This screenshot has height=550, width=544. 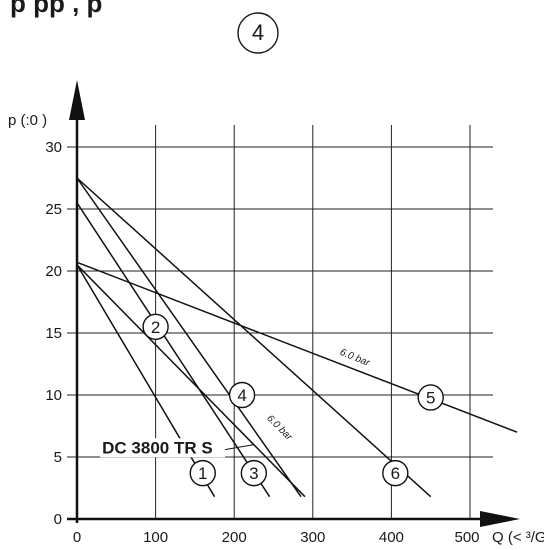 I want to click on product-label: DC 3800 TR S, so click(x=157, y=447).